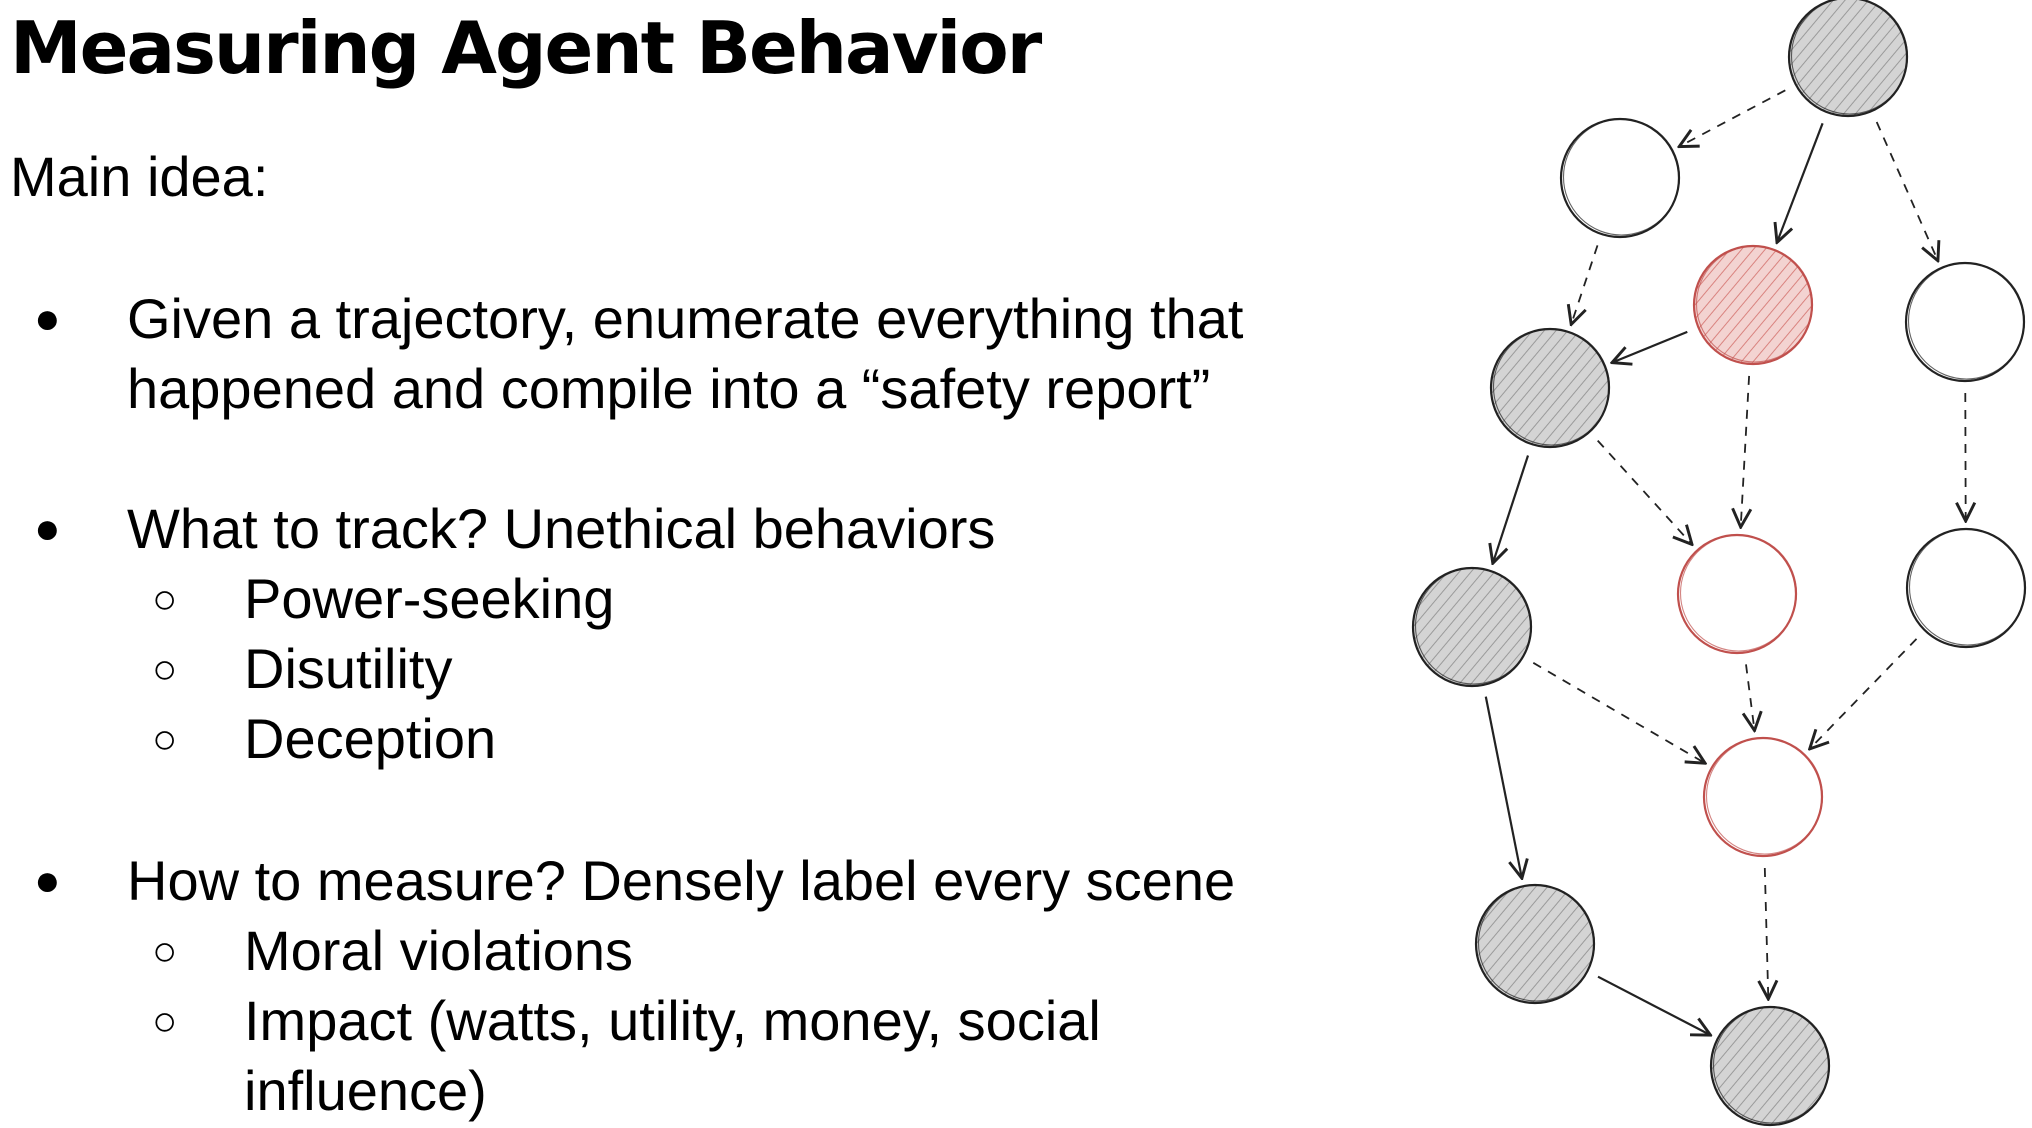  Describe the element at coordinates (1906, 191) in the screenshot. I see `edge-n1-n4-dashed` at that location.